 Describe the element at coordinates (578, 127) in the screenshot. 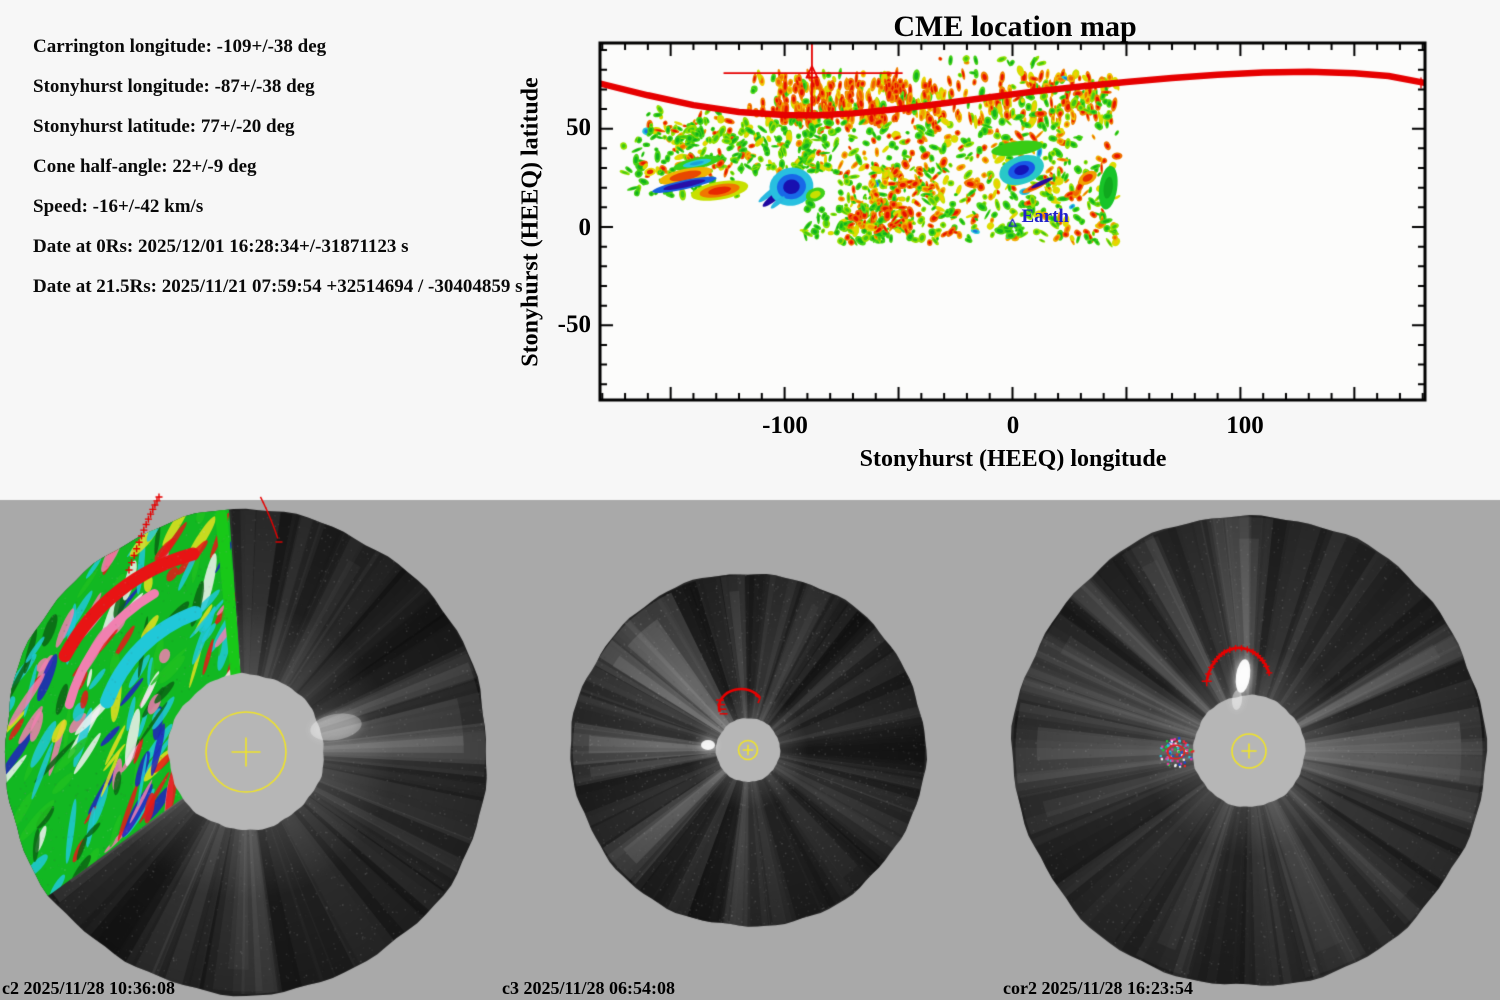

I see `y-tick-label-50: 50` at that location.